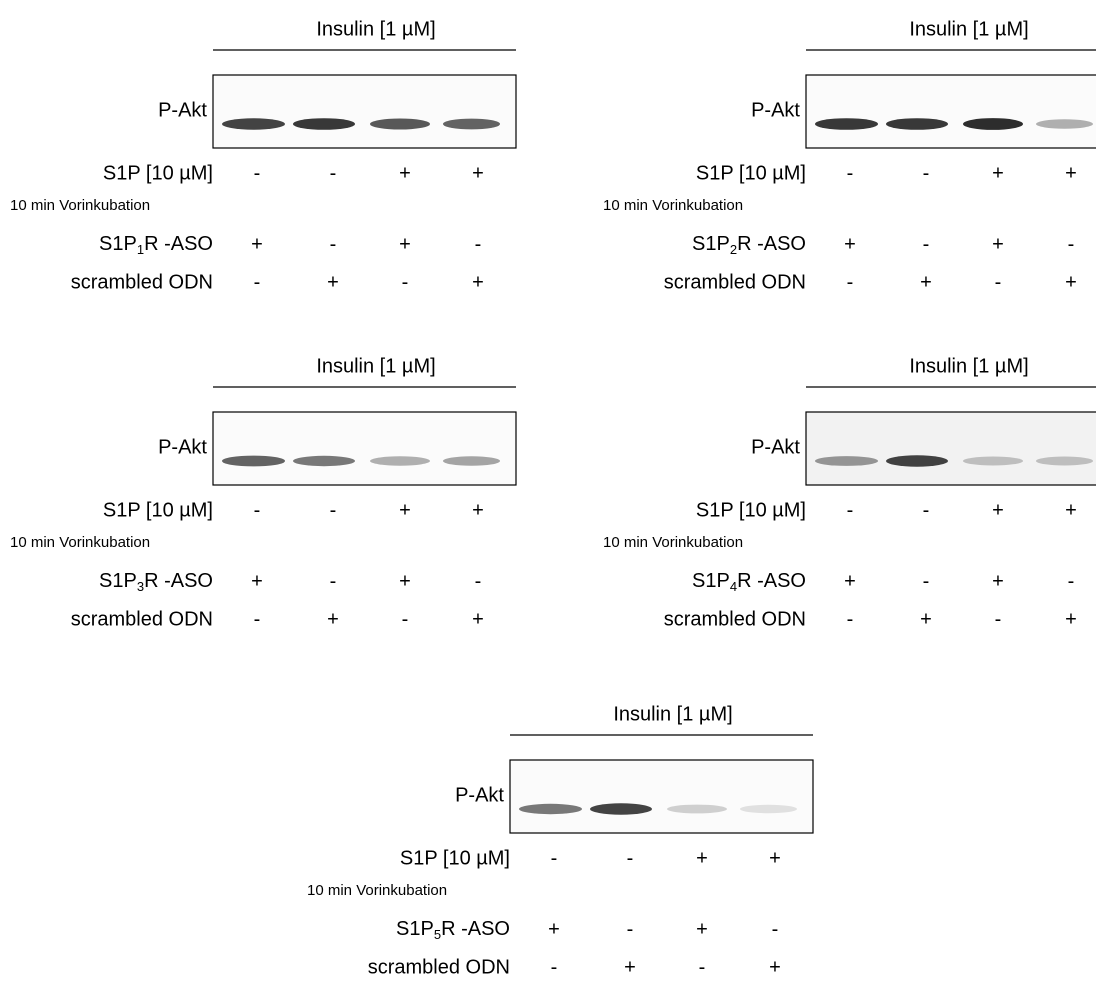  What do you see at coordinates (140, 586) in the screenshot?
I see `label-sub: 3` at bounding box center [140, 586].